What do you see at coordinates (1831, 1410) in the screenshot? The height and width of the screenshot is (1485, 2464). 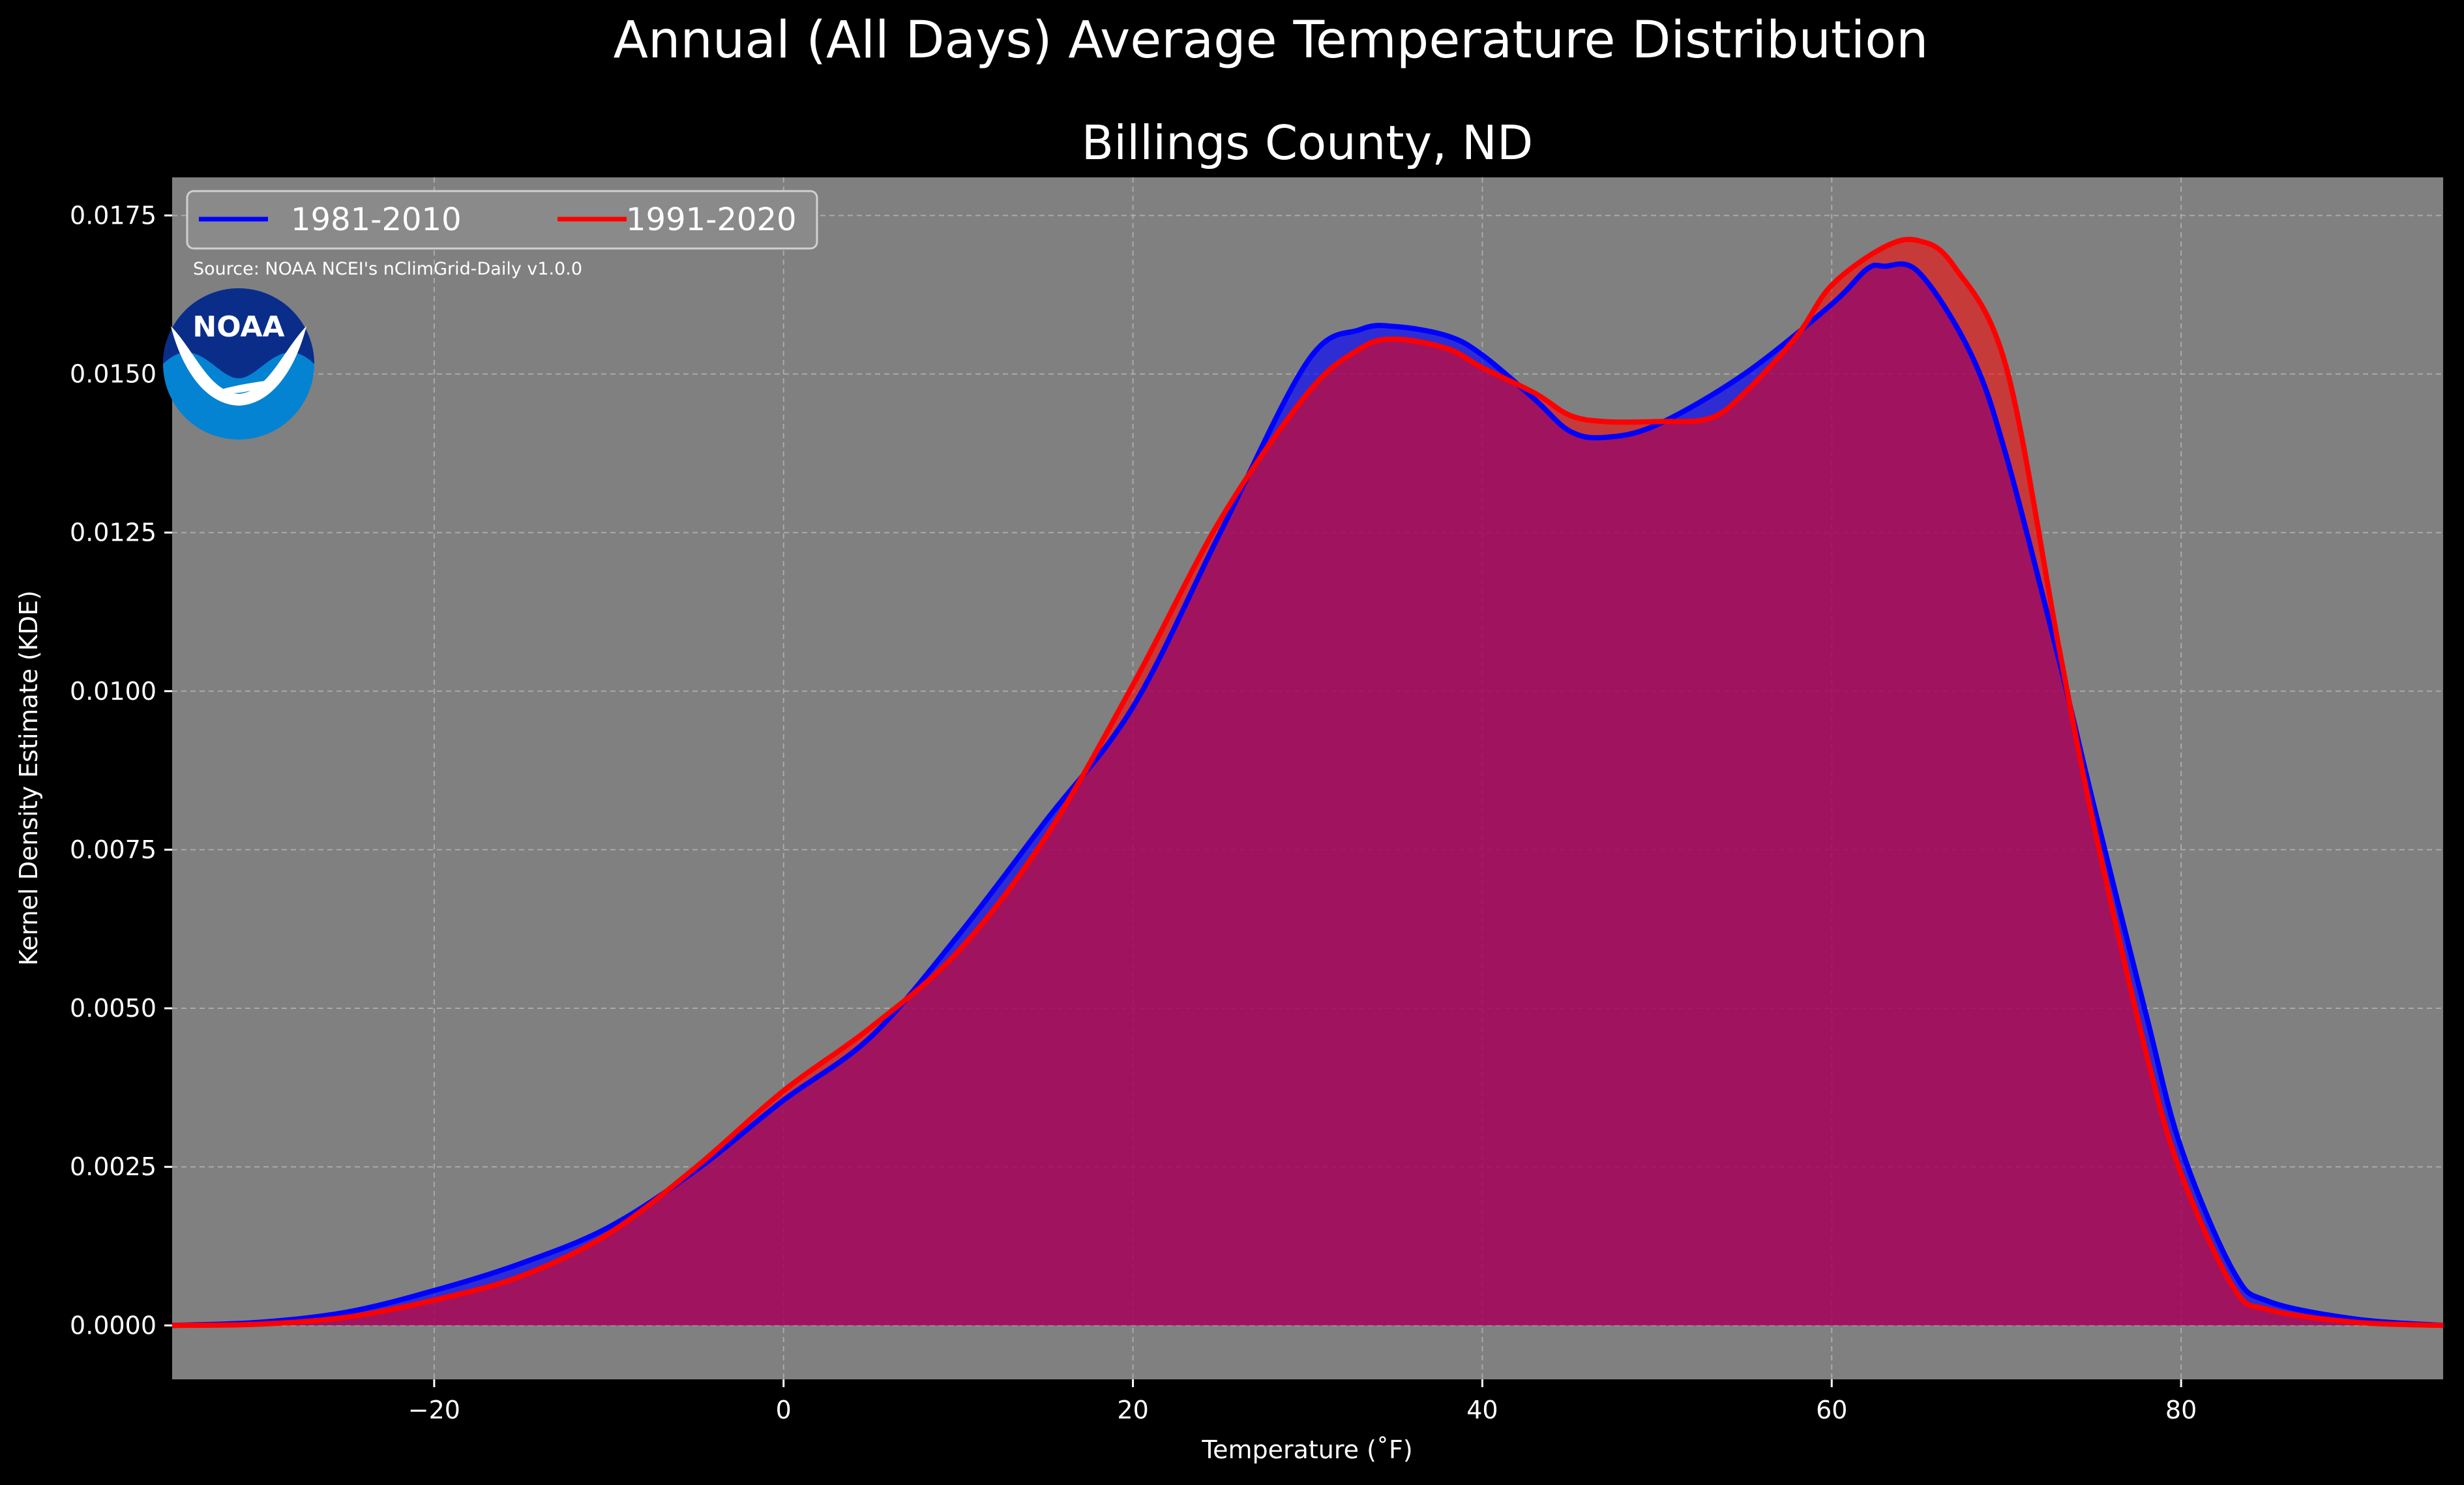 I see `x-tick-label: 60` at bounding box center [1831, 1410].